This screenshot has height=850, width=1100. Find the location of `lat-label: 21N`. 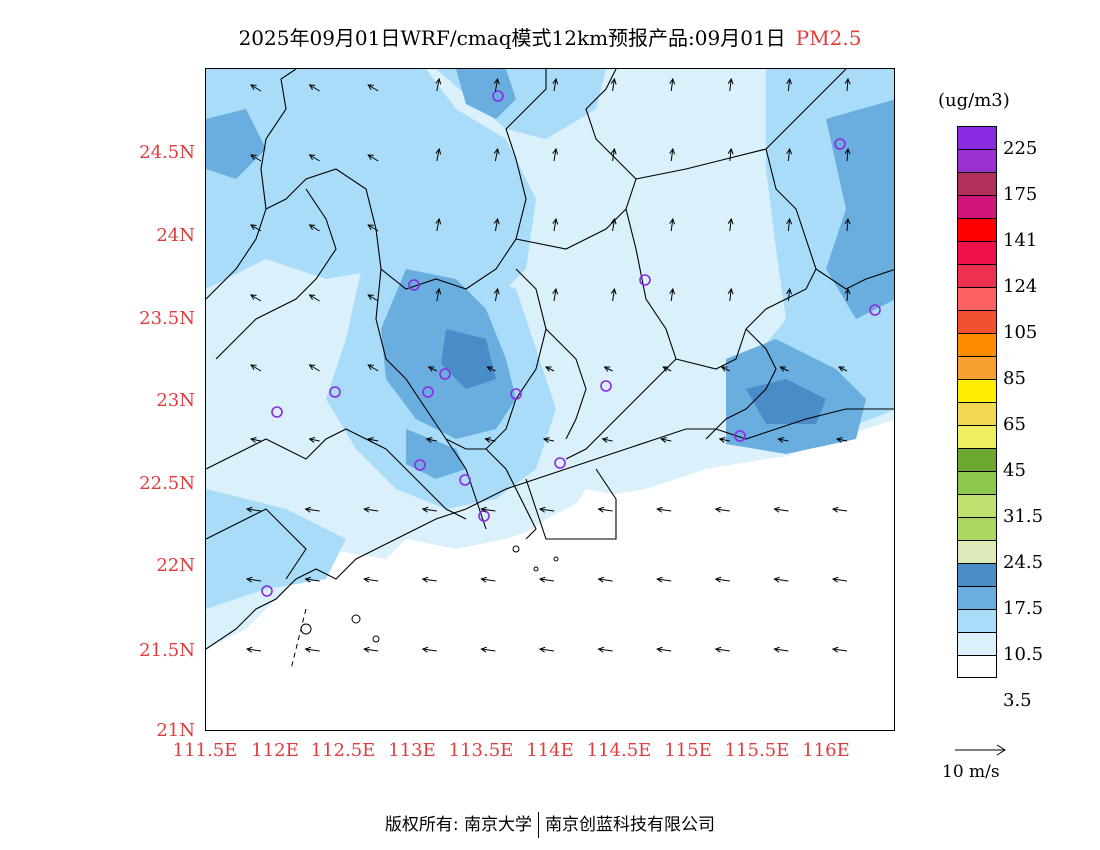

lat-label: 21N is located at coordinates (175, 730).